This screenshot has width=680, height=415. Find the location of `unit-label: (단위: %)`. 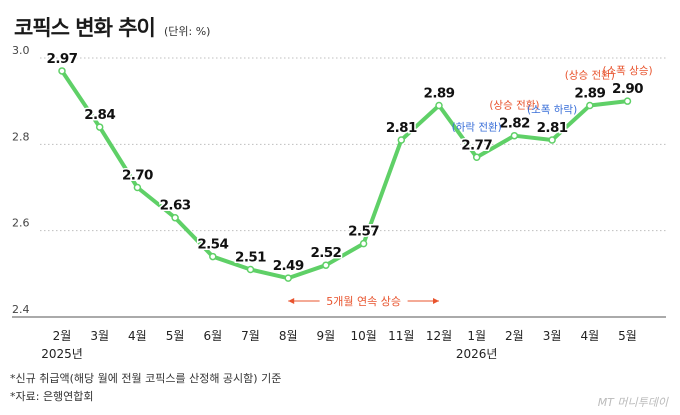

unit-label: (단위: %) is located at coordinates (187, 31).